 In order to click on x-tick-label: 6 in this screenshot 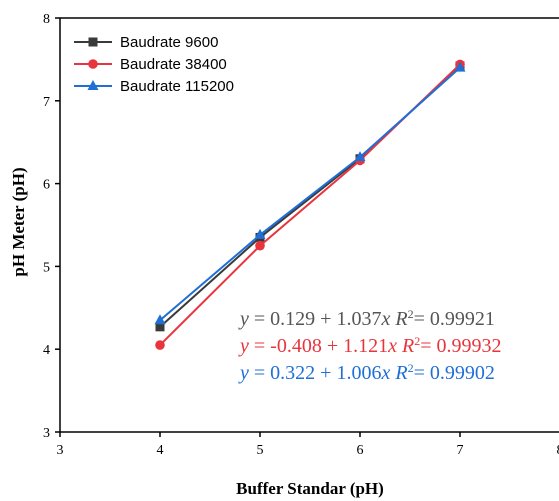, I will do `click(360, 450)`.